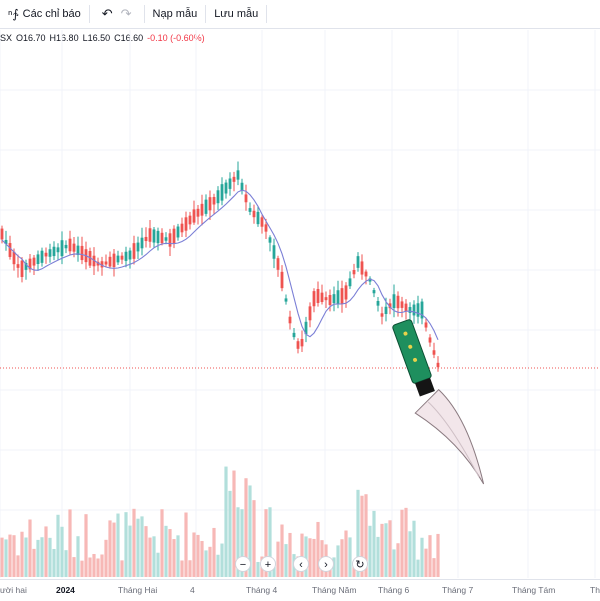 The image size is (600, 601). Describe the element at coordinates (13, 590) in the screenshot. I see `time-axis-label: ười hai` at that location.